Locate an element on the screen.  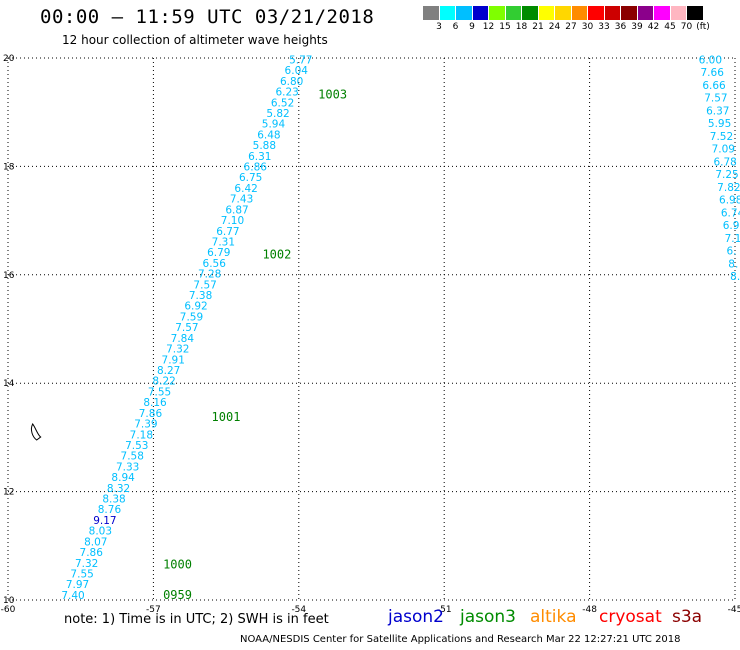
legend-cryosat: cryosat is located at coordinates (630, 617).